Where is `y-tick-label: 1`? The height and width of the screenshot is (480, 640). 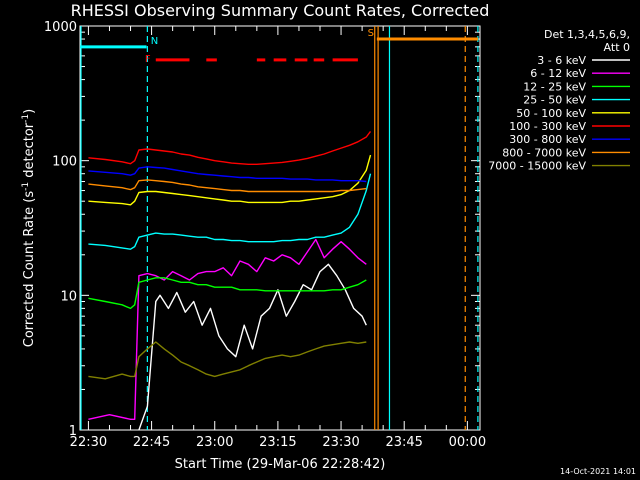 y-tick-label: 1 is located at coordinates (73, 431).